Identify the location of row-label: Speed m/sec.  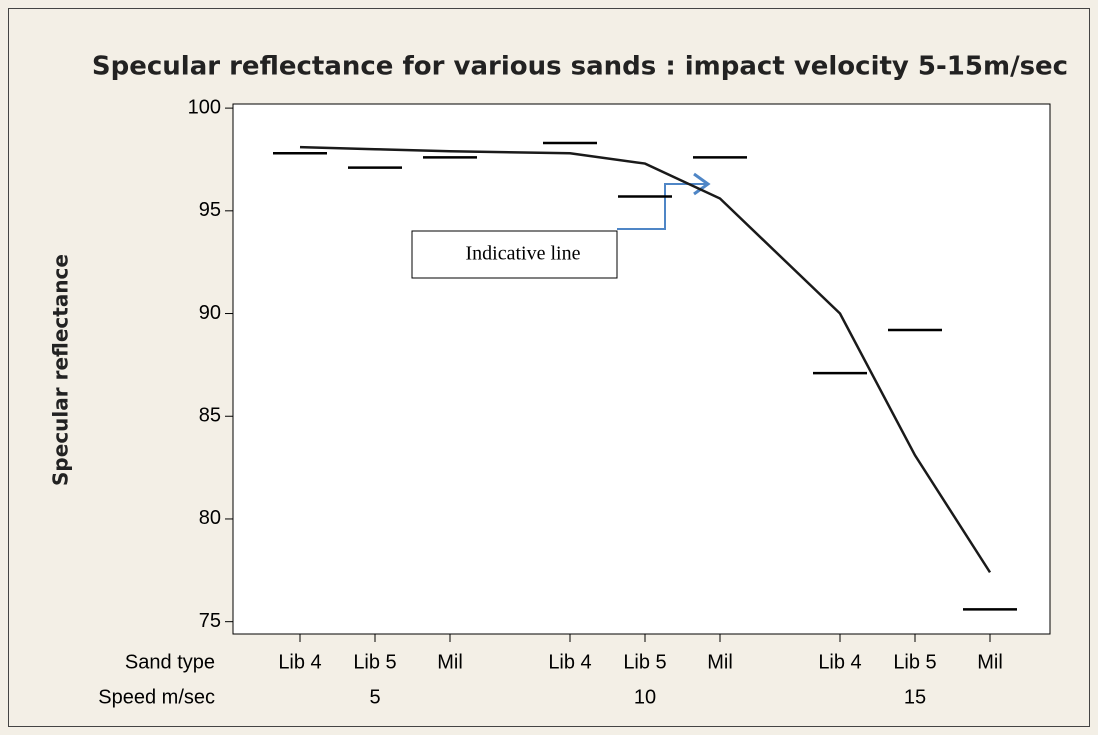
(156, 697).